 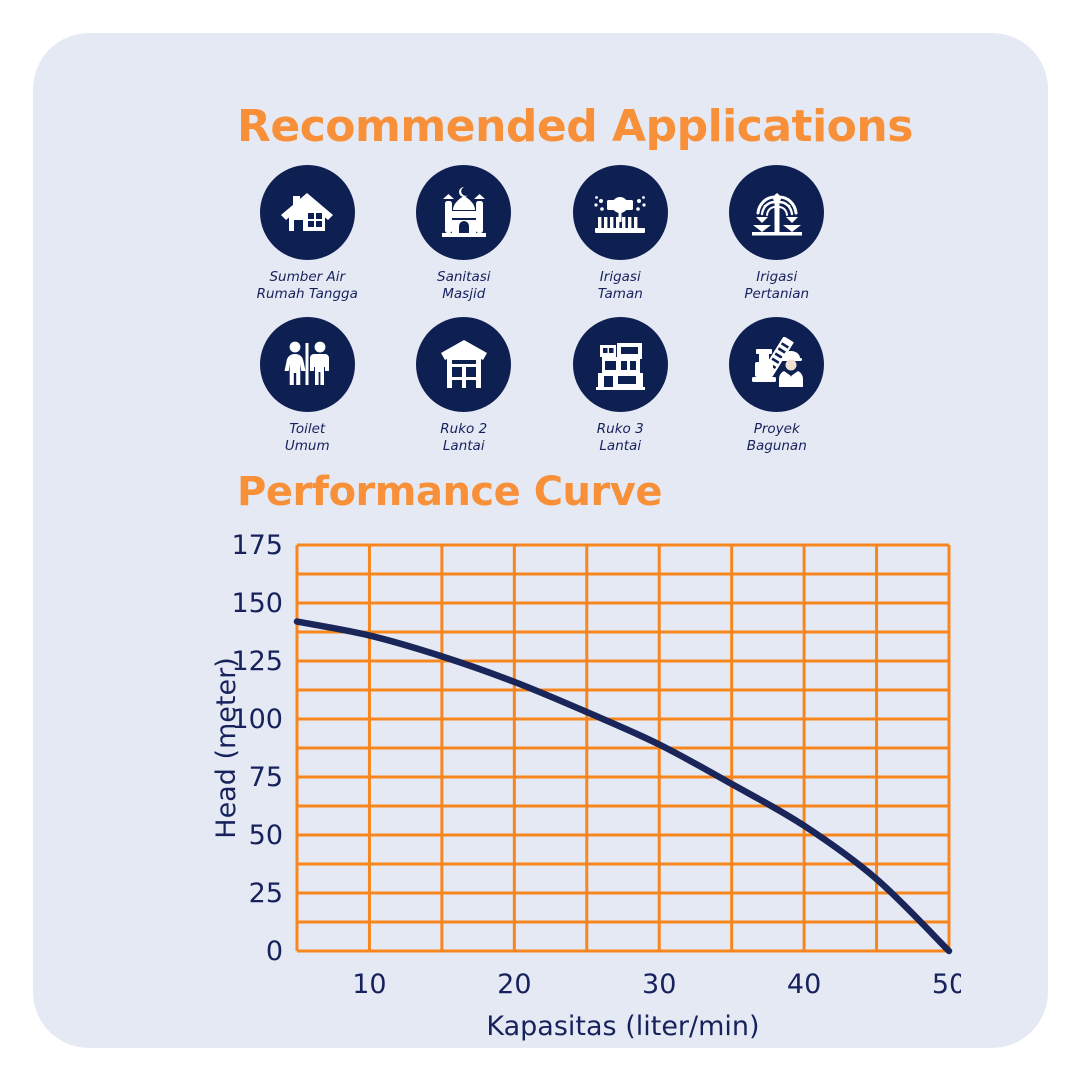 What do you see at coordinates (777, 212) in the screenshot?
I see `farm-irrigation-icon` at bounding box center [777, 212].